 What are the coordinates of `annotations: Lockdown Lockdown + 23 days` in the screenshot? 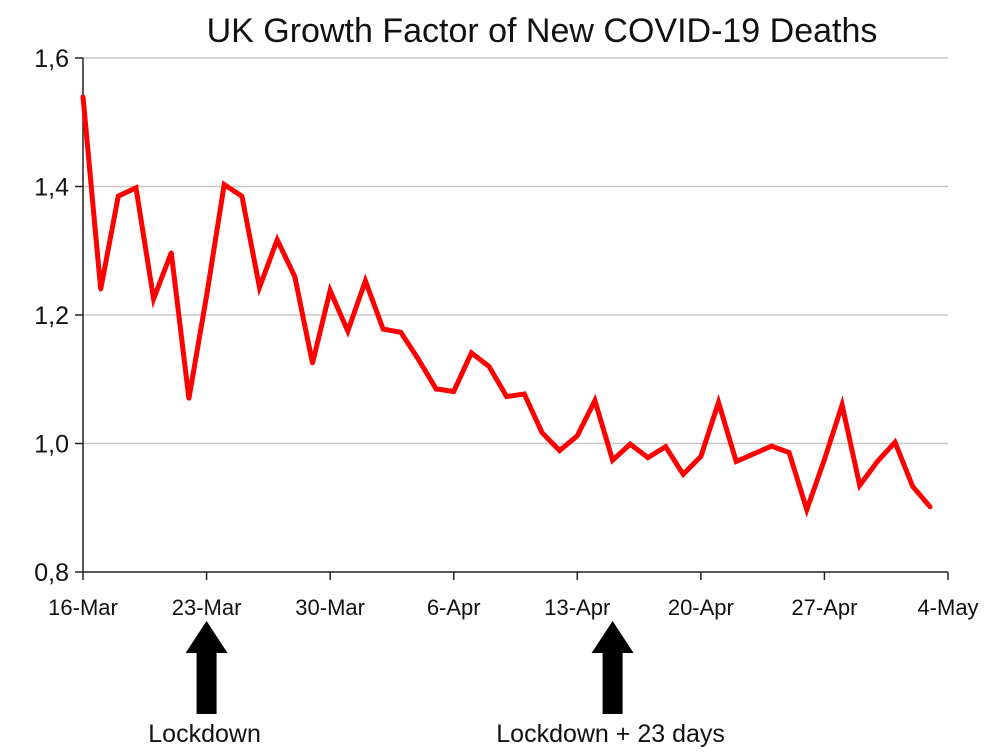 It's located at (436, 684).